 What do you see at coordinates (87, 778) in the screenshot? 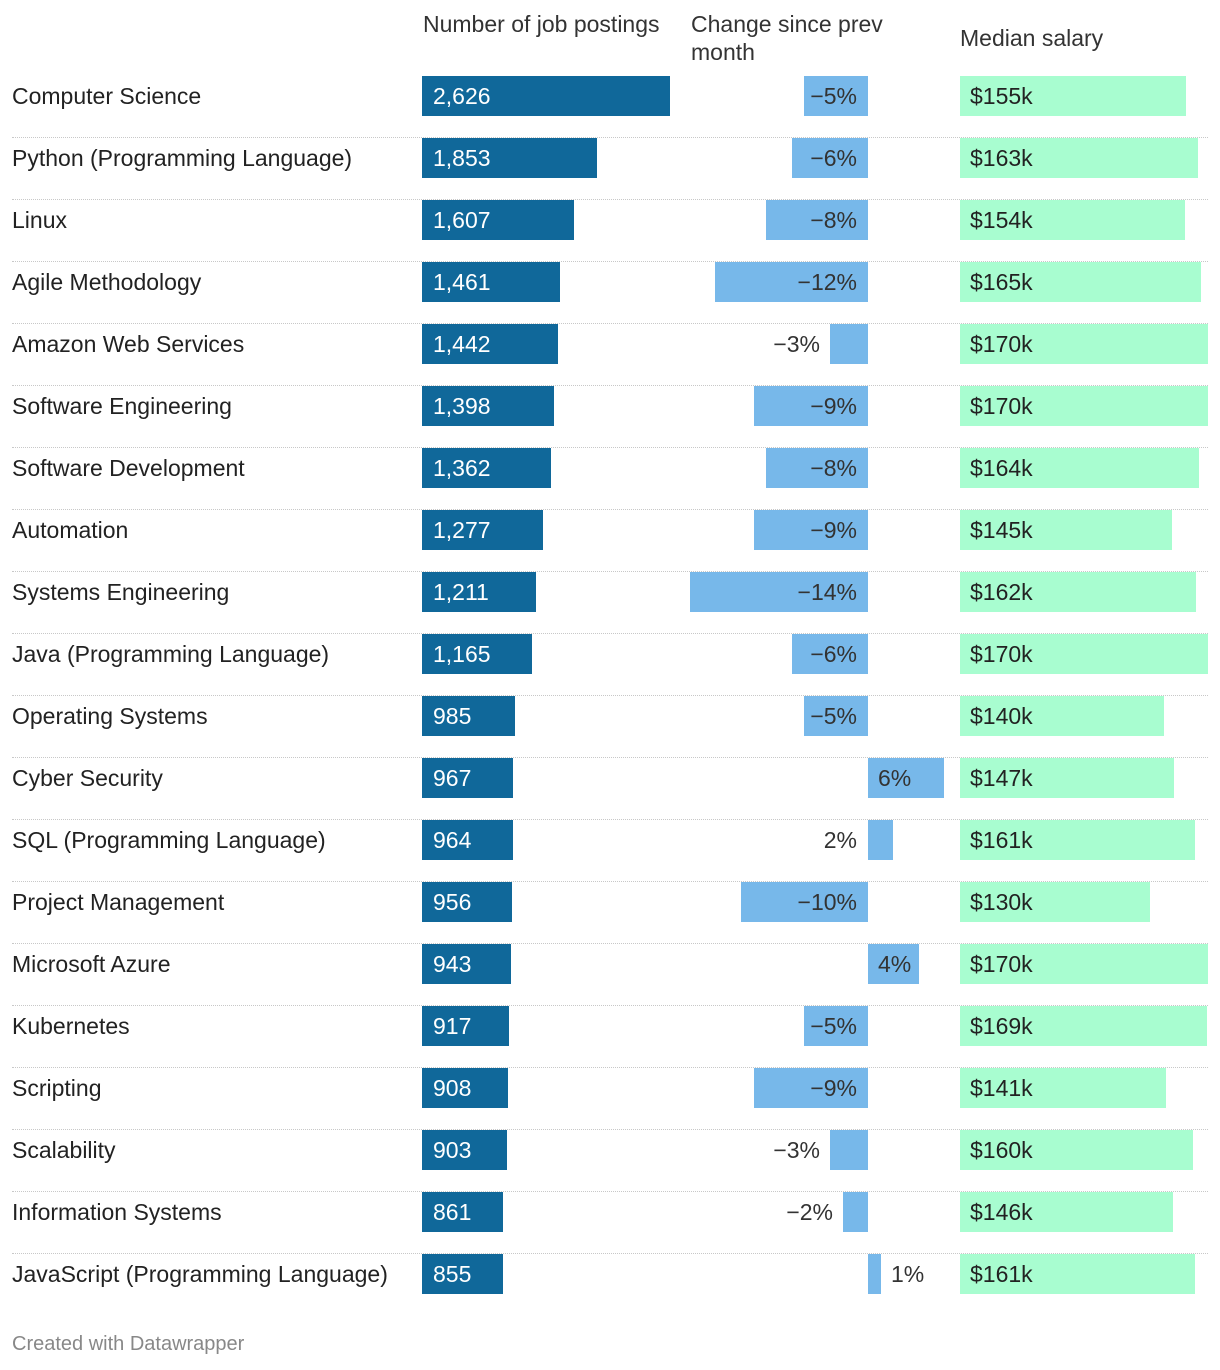
I see `skill-label: Cyber Security` at bounding box center [87, 778].